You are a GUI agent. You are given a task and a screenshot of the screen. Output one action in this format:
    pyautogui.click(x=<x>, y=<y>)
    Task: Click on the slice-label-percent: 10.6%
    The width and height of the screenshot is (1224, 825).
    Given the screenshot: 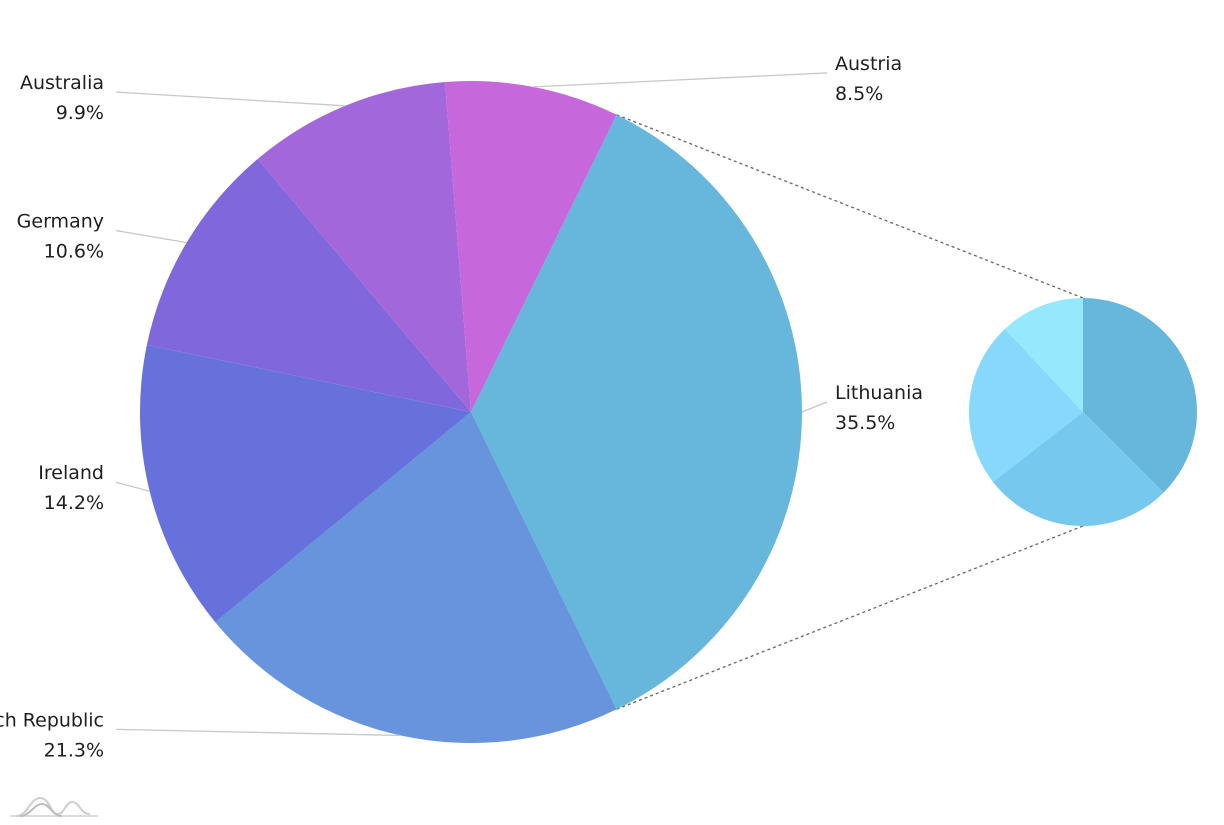 What is the action you would take?
    pyautogui.click(x=74, y=252)
    